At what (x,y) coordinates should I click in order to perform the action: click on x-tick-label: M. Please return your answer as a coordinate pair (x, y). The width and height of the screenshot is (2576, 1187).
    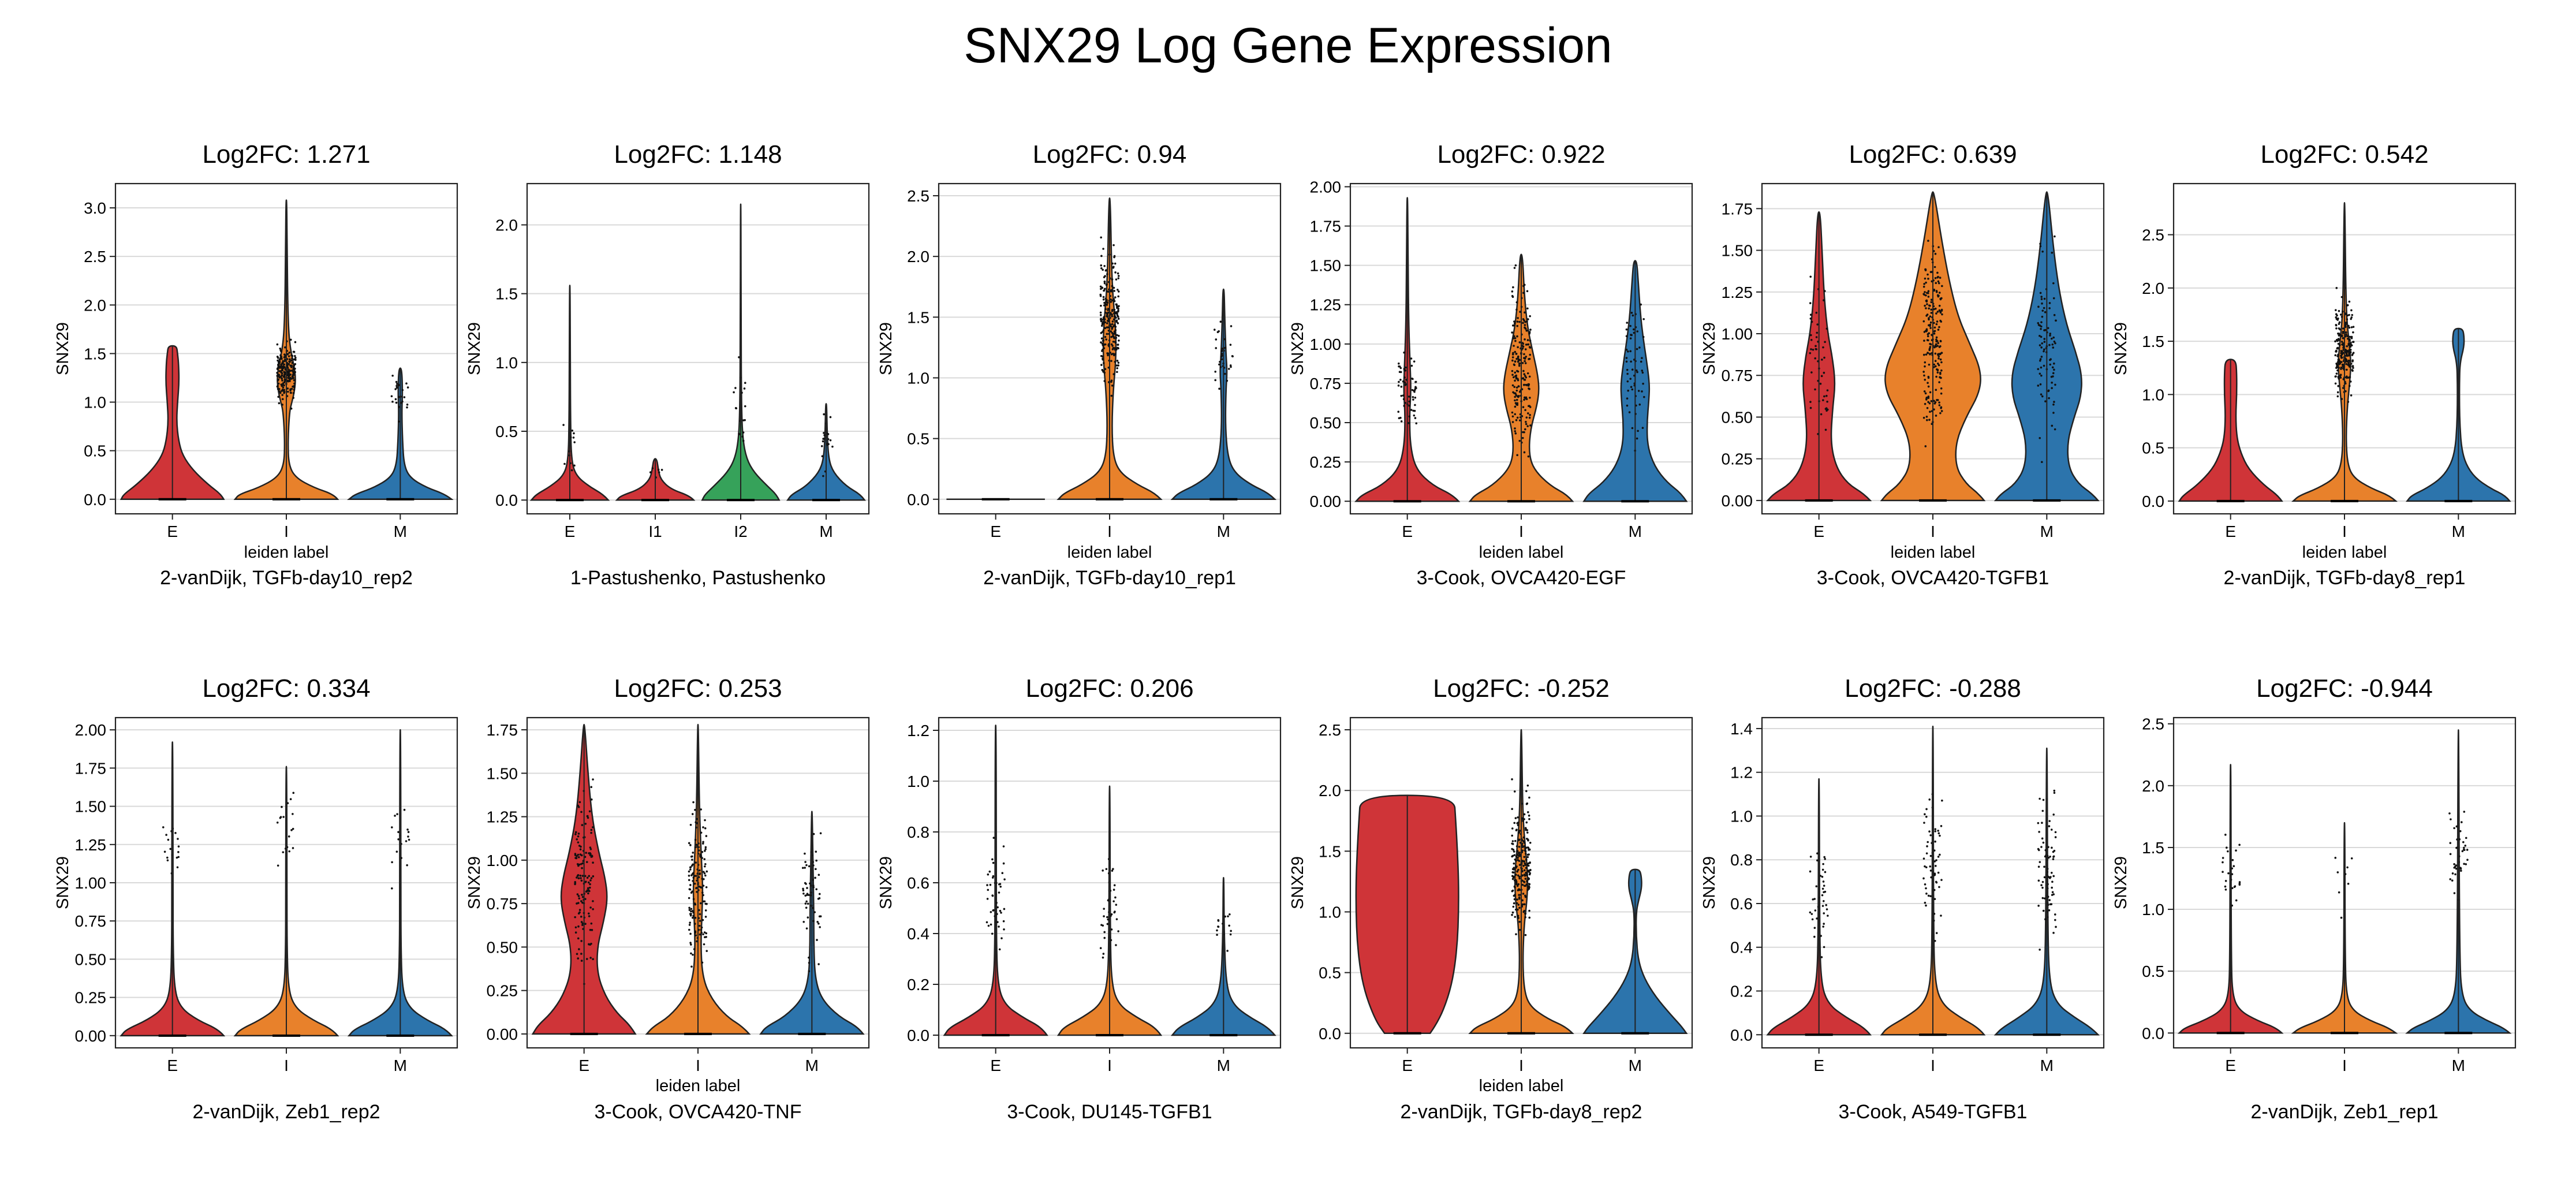
    Looking at the image, I should click on (1223, 531).